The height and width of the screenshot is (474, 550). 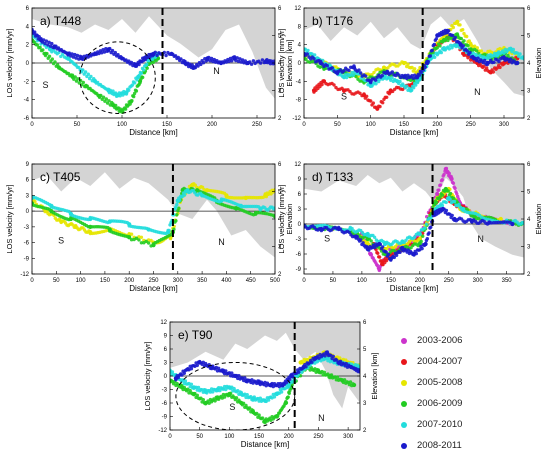 I want to click on x-tick-label: 450, so click(x=251, y=281).